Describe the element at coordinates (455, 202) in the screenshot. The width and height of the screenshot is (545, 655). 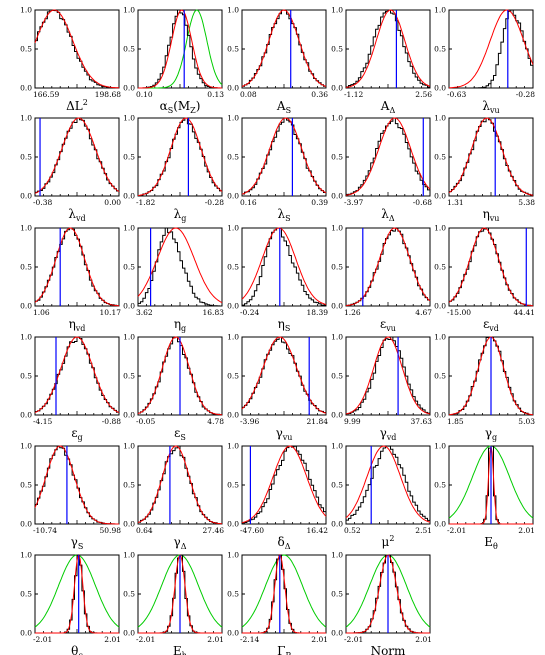
I see `x-tick-label-min: 1.31` at that location.